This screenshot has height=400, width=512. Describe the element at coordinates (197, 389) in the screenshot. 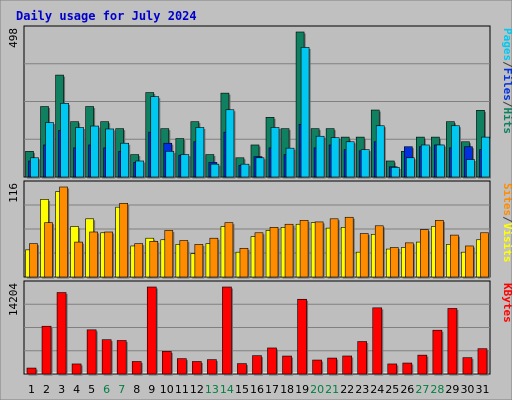

I see `x-tick-label: 12` at that location.